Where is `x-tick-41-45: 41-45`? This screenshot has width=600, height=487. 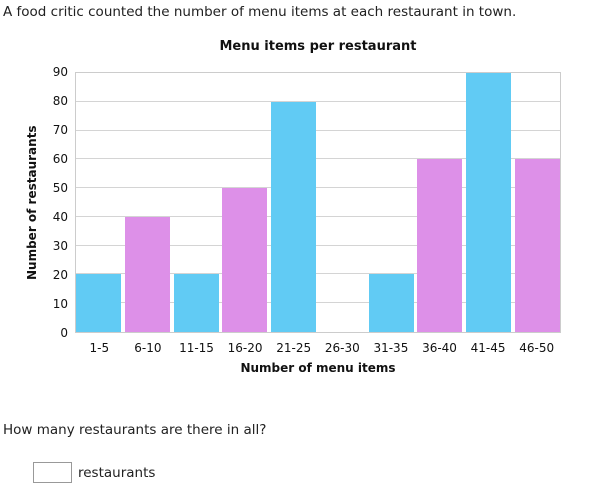 x-tick-41-45: 41-45 is located at coordinates (488, 348).